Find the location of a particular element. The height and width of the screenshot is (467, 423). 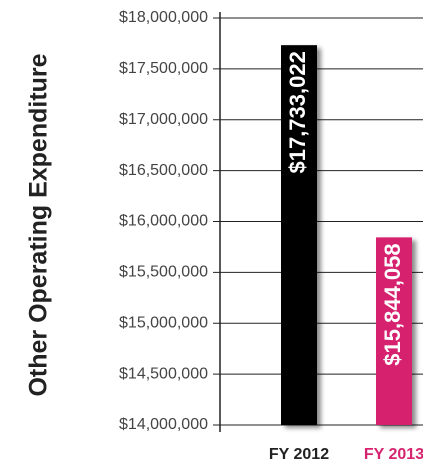

y-axis-label: Other Operating Expenditure is located at coordinates (39, 224).